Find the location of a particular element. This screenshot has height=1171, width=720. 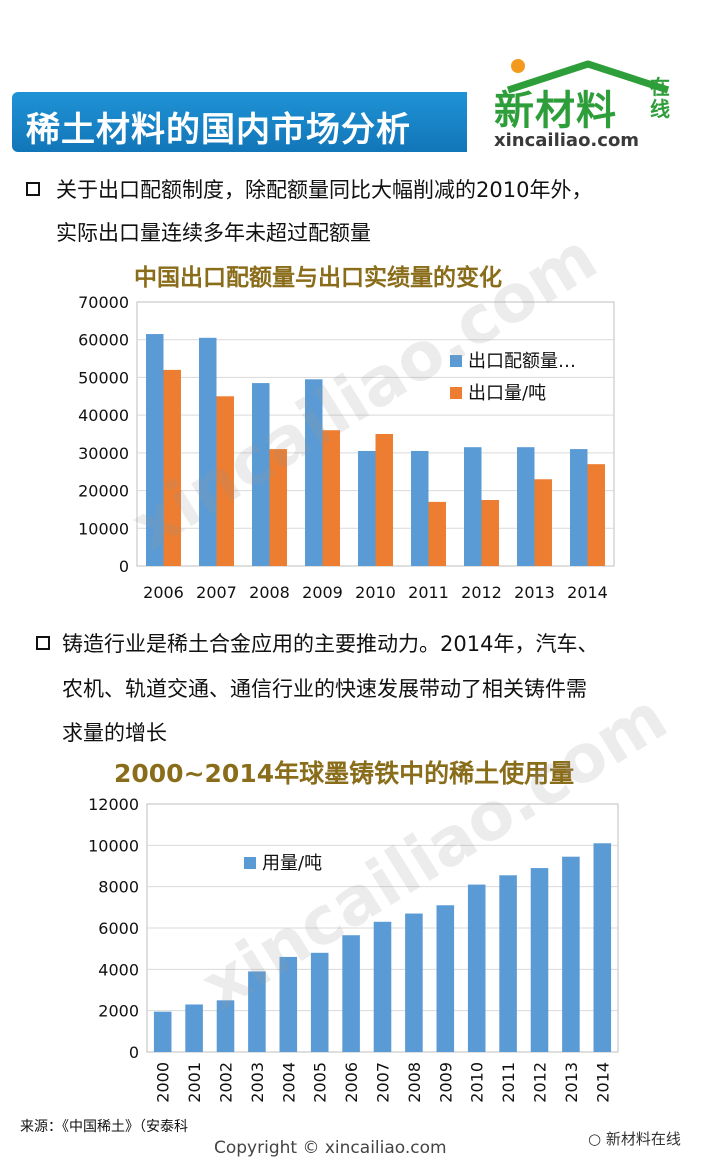

bar-2008 is located at coordinates (414, 982).